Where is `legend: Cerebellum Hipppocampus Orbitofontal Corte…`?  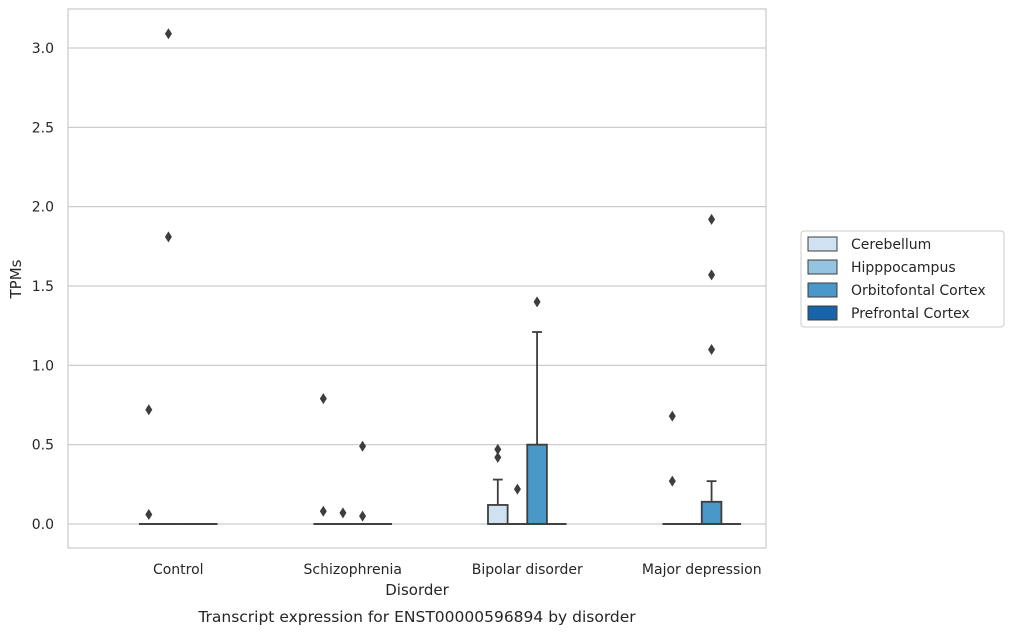
legend: Cerebellum Hipppocampus Orbitofontal Corte… is located at coordinates (902, 279).